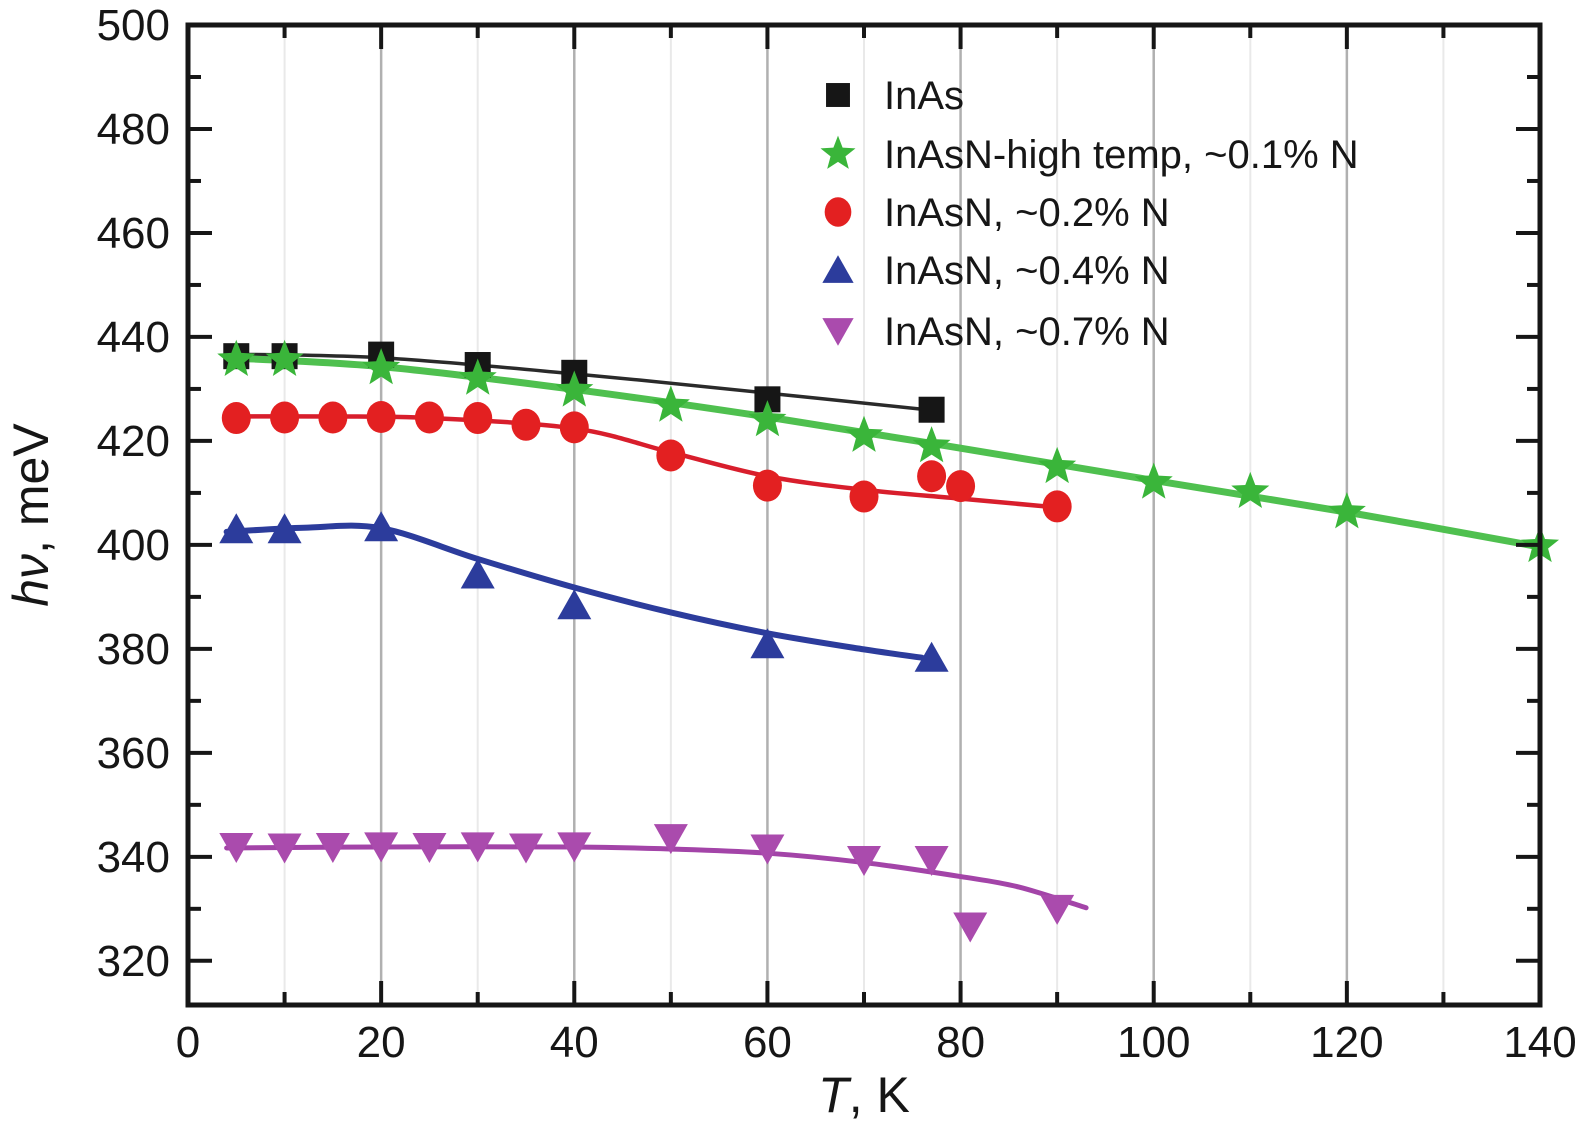 Image resolution: width=1575 pixels, height=1141 pixels. I want to click on y-tick-label: 500, so click(133, 25).